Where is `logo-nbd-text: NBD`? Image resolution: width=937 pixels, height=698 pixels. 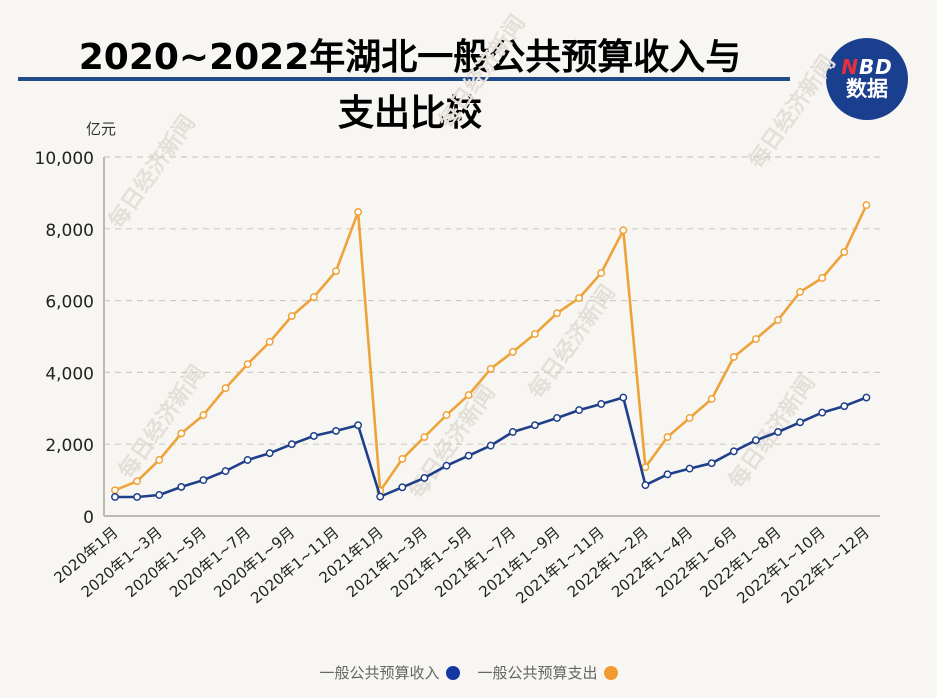
logo-nbd-text: NBD is located at coordinates (867, 67).